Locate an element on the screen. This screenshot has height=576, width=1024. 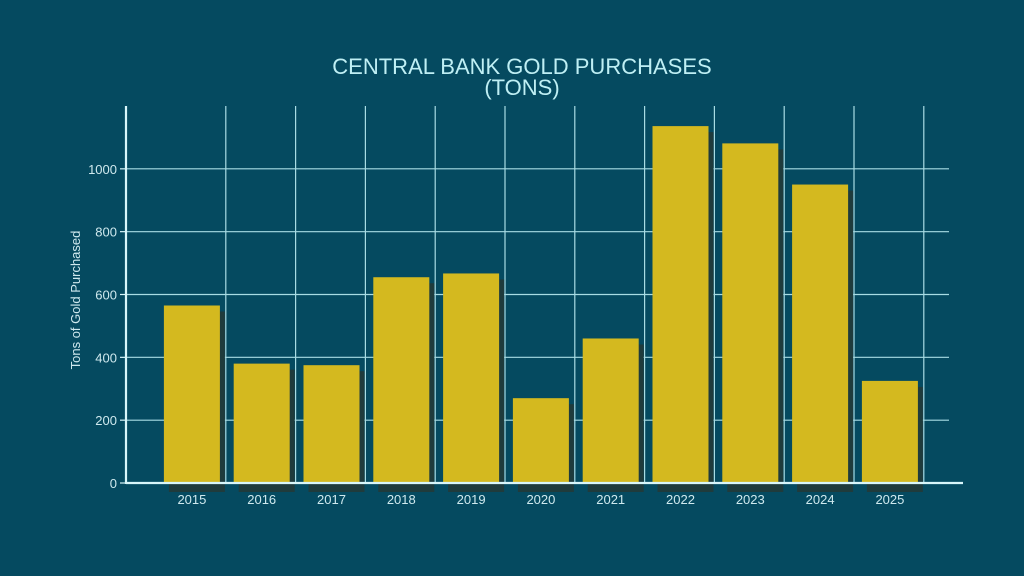
bar-2025 is located at coordinates (889, 431).